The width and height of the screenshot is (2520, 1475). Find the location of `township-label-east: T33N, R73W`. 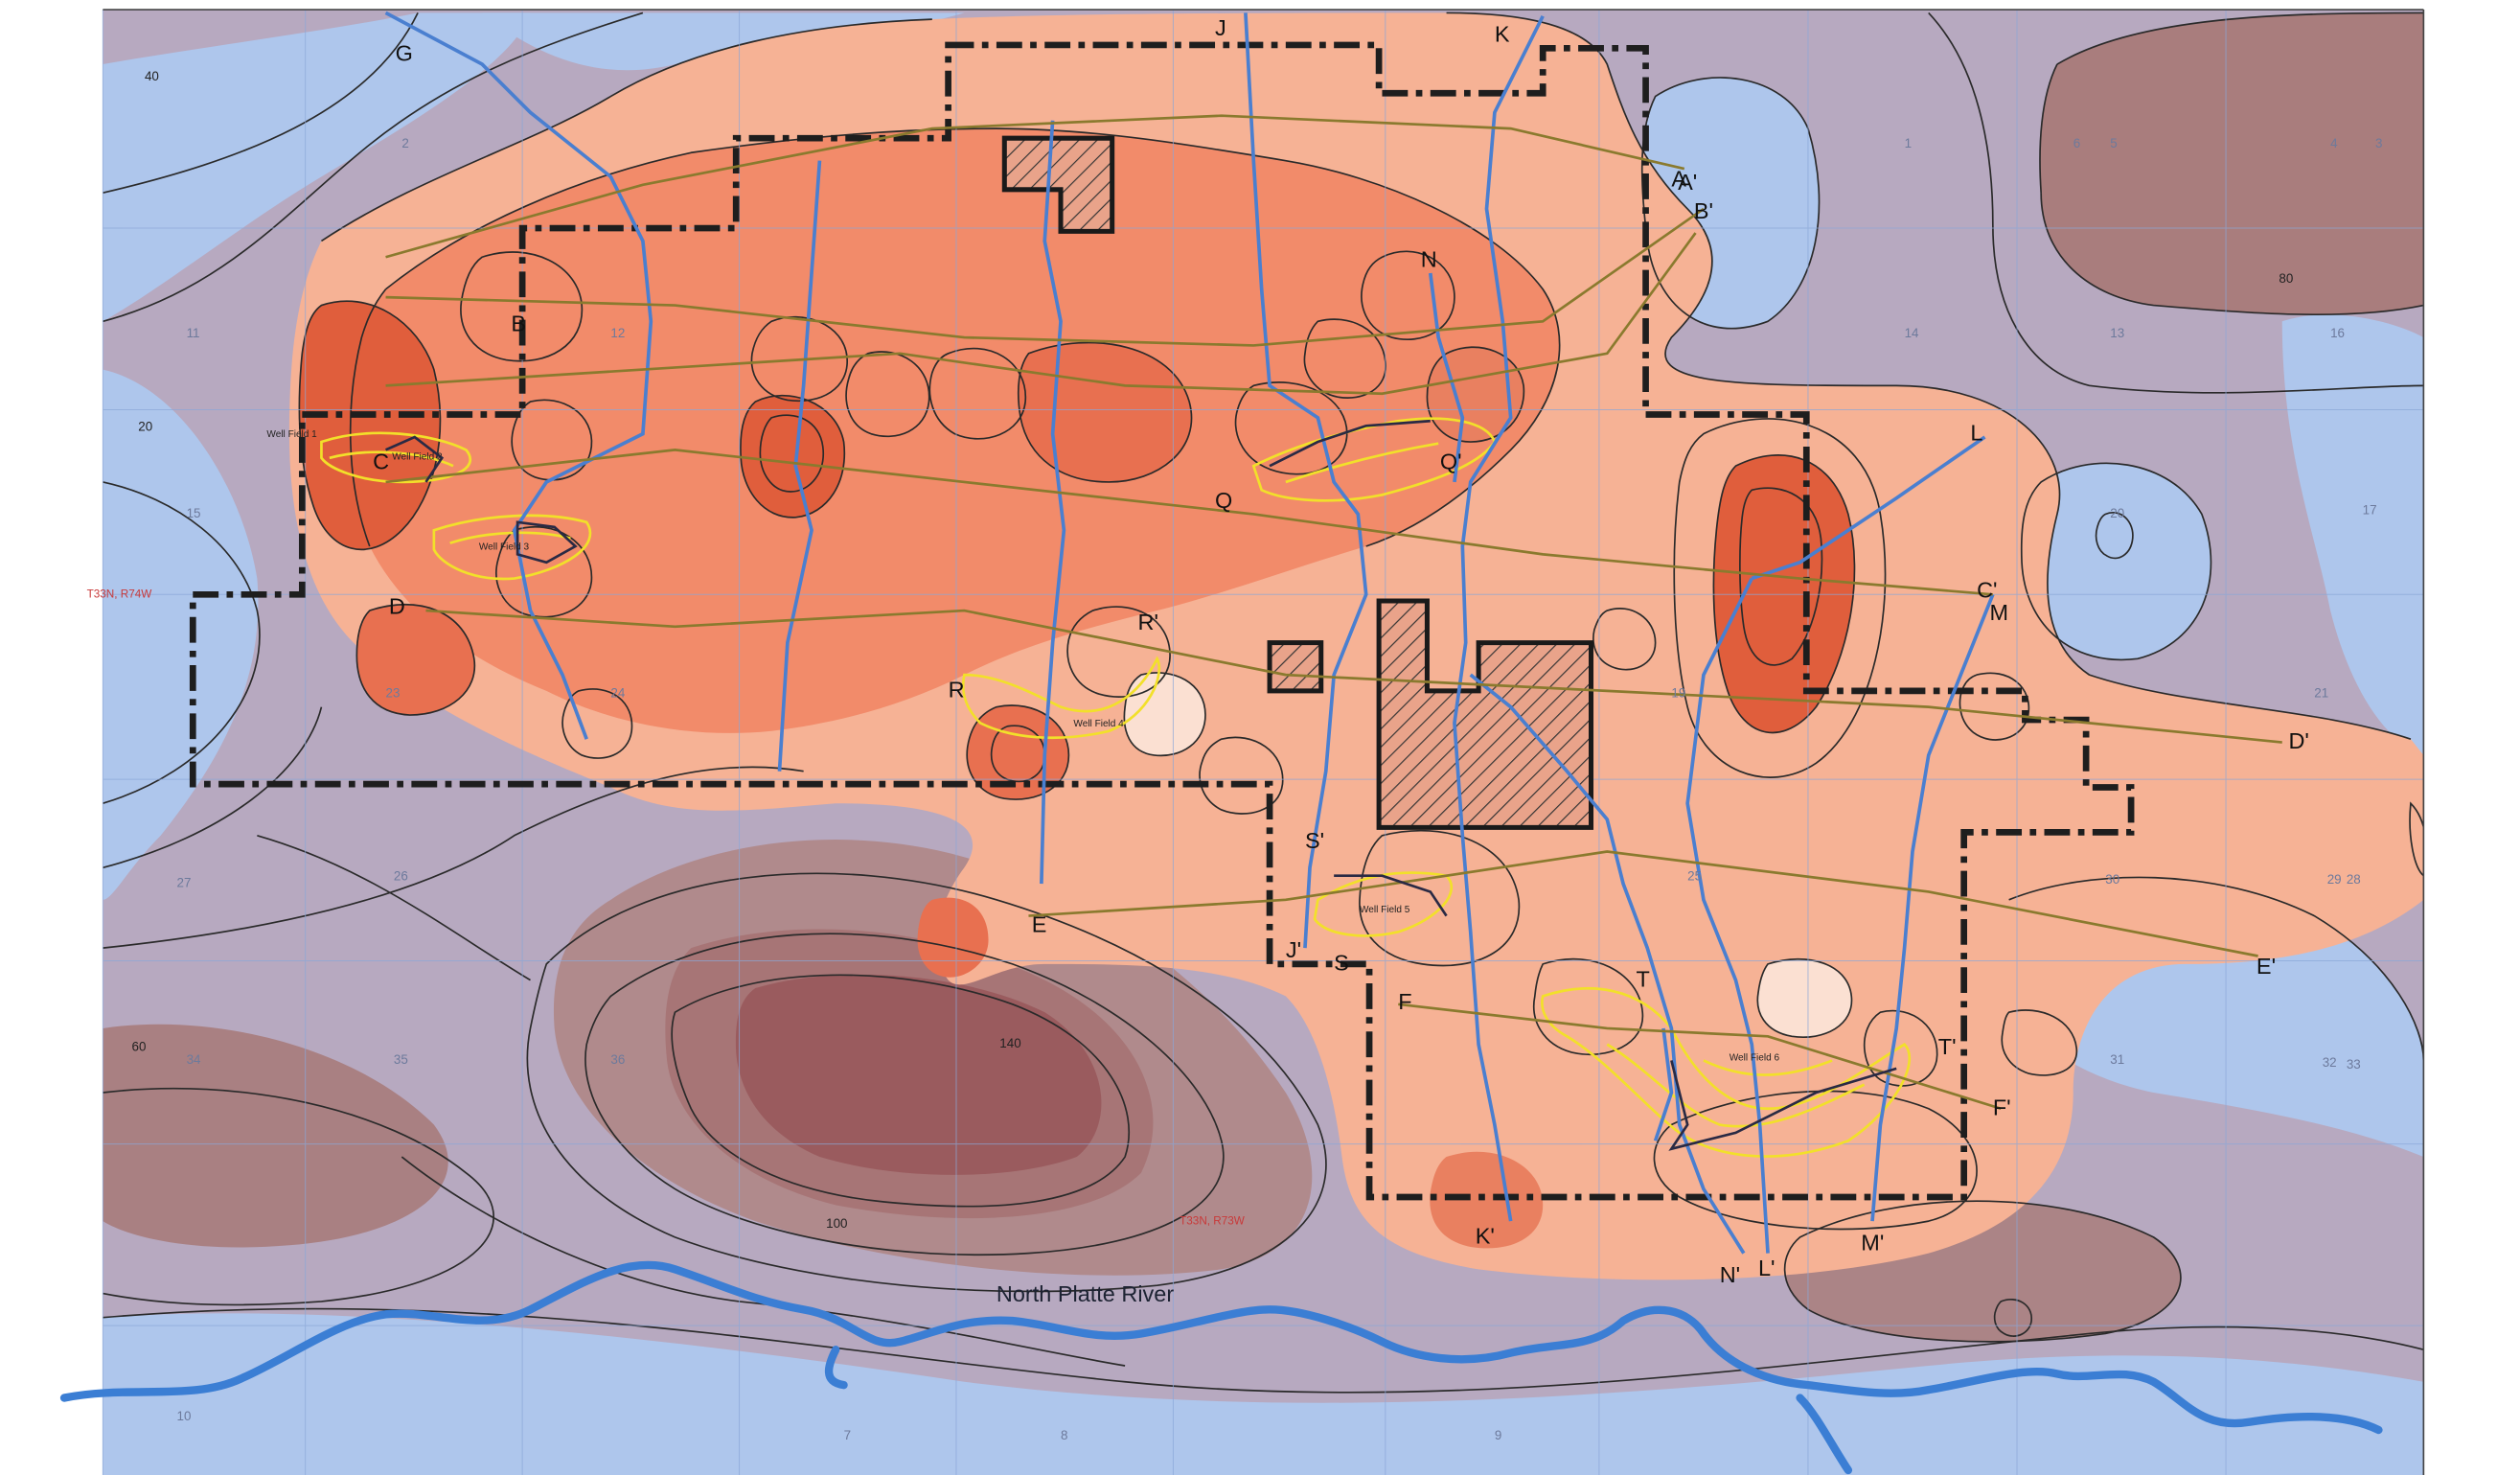

township-label-east: T33N, R73W is located at coordinates (1213, 1220).